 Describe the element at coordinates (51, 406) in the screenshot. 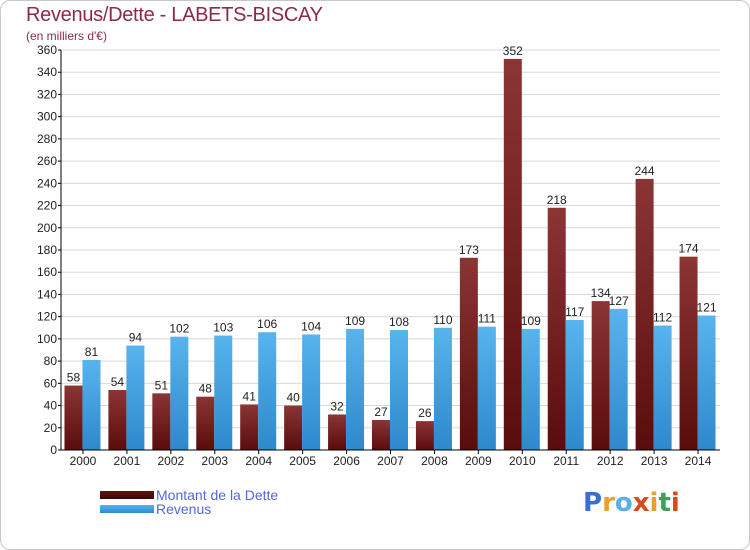

I see `y-tick-label: 40` at that location.